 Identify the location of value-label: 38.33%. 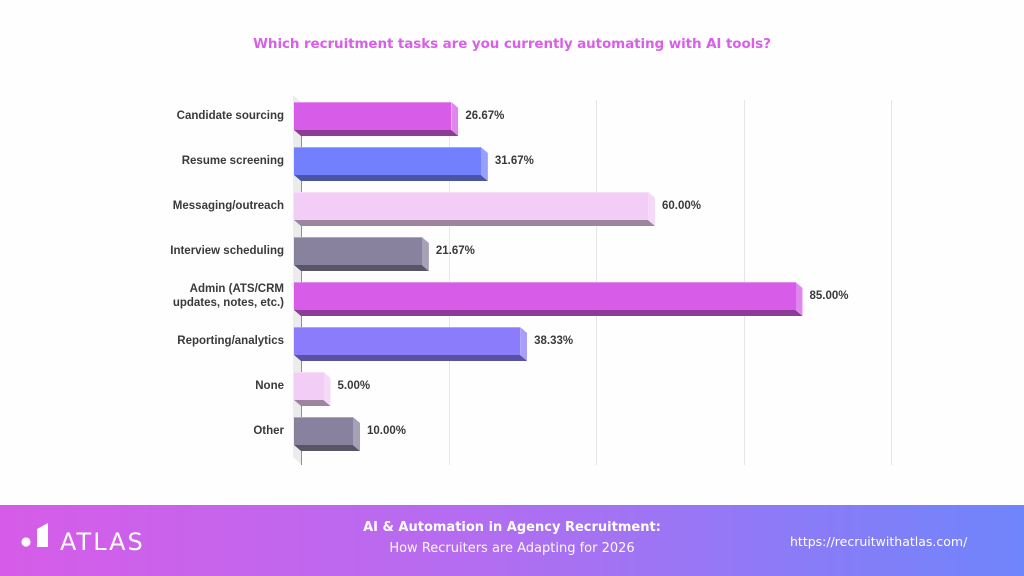
(554, 341).